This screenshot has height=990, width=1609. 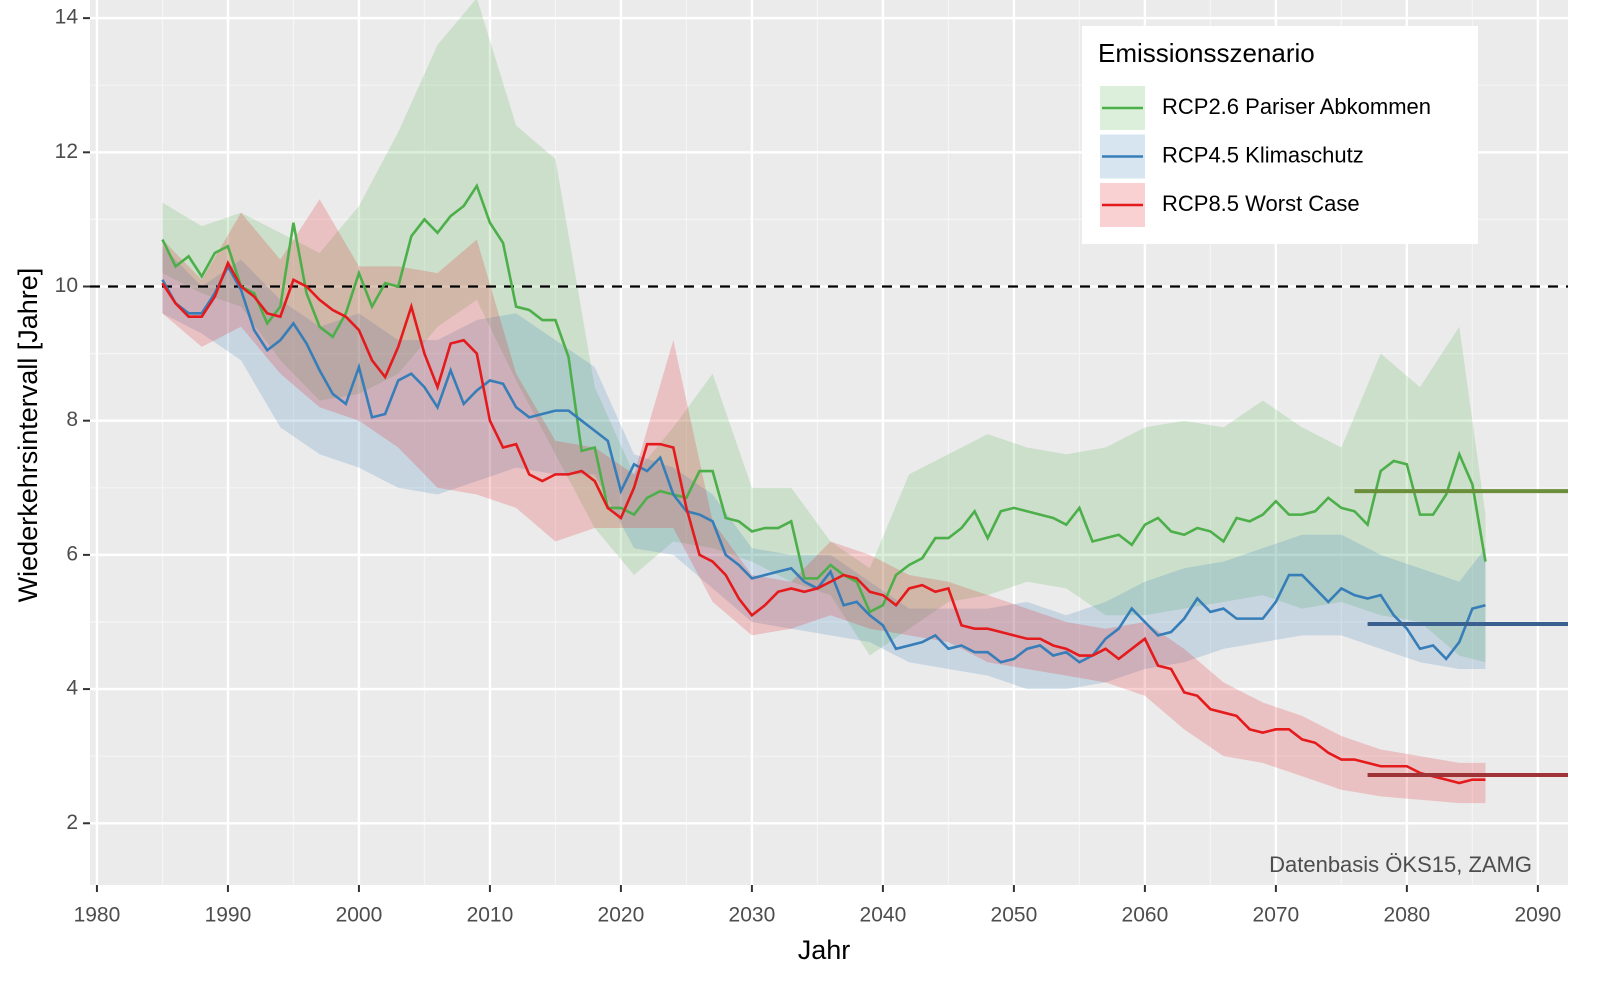 I want to click on x-tick-label: 2070, so click(x=1276, y=915).